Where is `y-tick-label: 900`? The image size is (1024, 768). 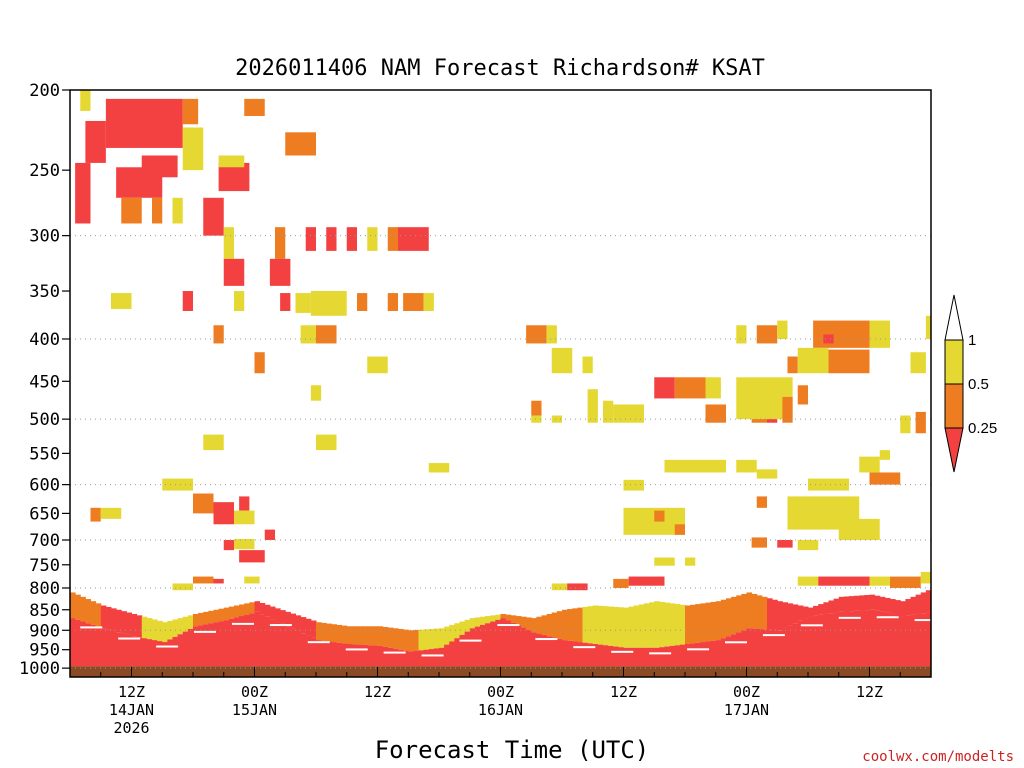 y-tick-label: 900 is located at coordinates (44, 631).